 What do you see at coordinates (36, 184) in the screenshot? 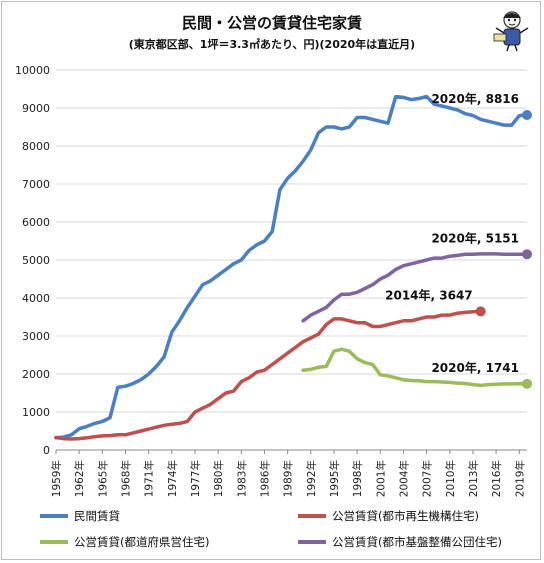
I see `y-tick-label: 7000` at bounding box center [36, 184].